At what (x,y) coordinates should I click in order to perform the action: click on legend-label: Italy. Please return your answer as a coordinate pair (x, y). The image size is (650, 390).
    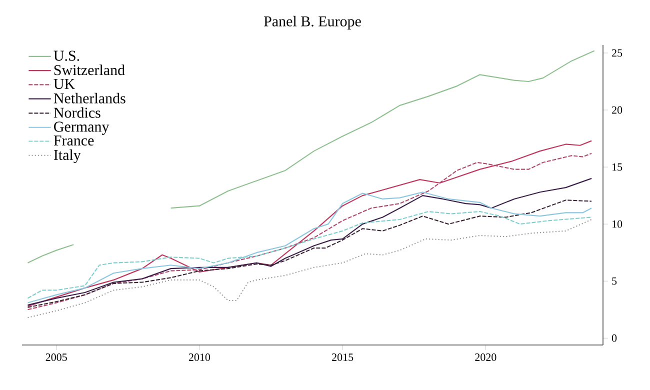
    Looking at the image, I should click on (67, 156).